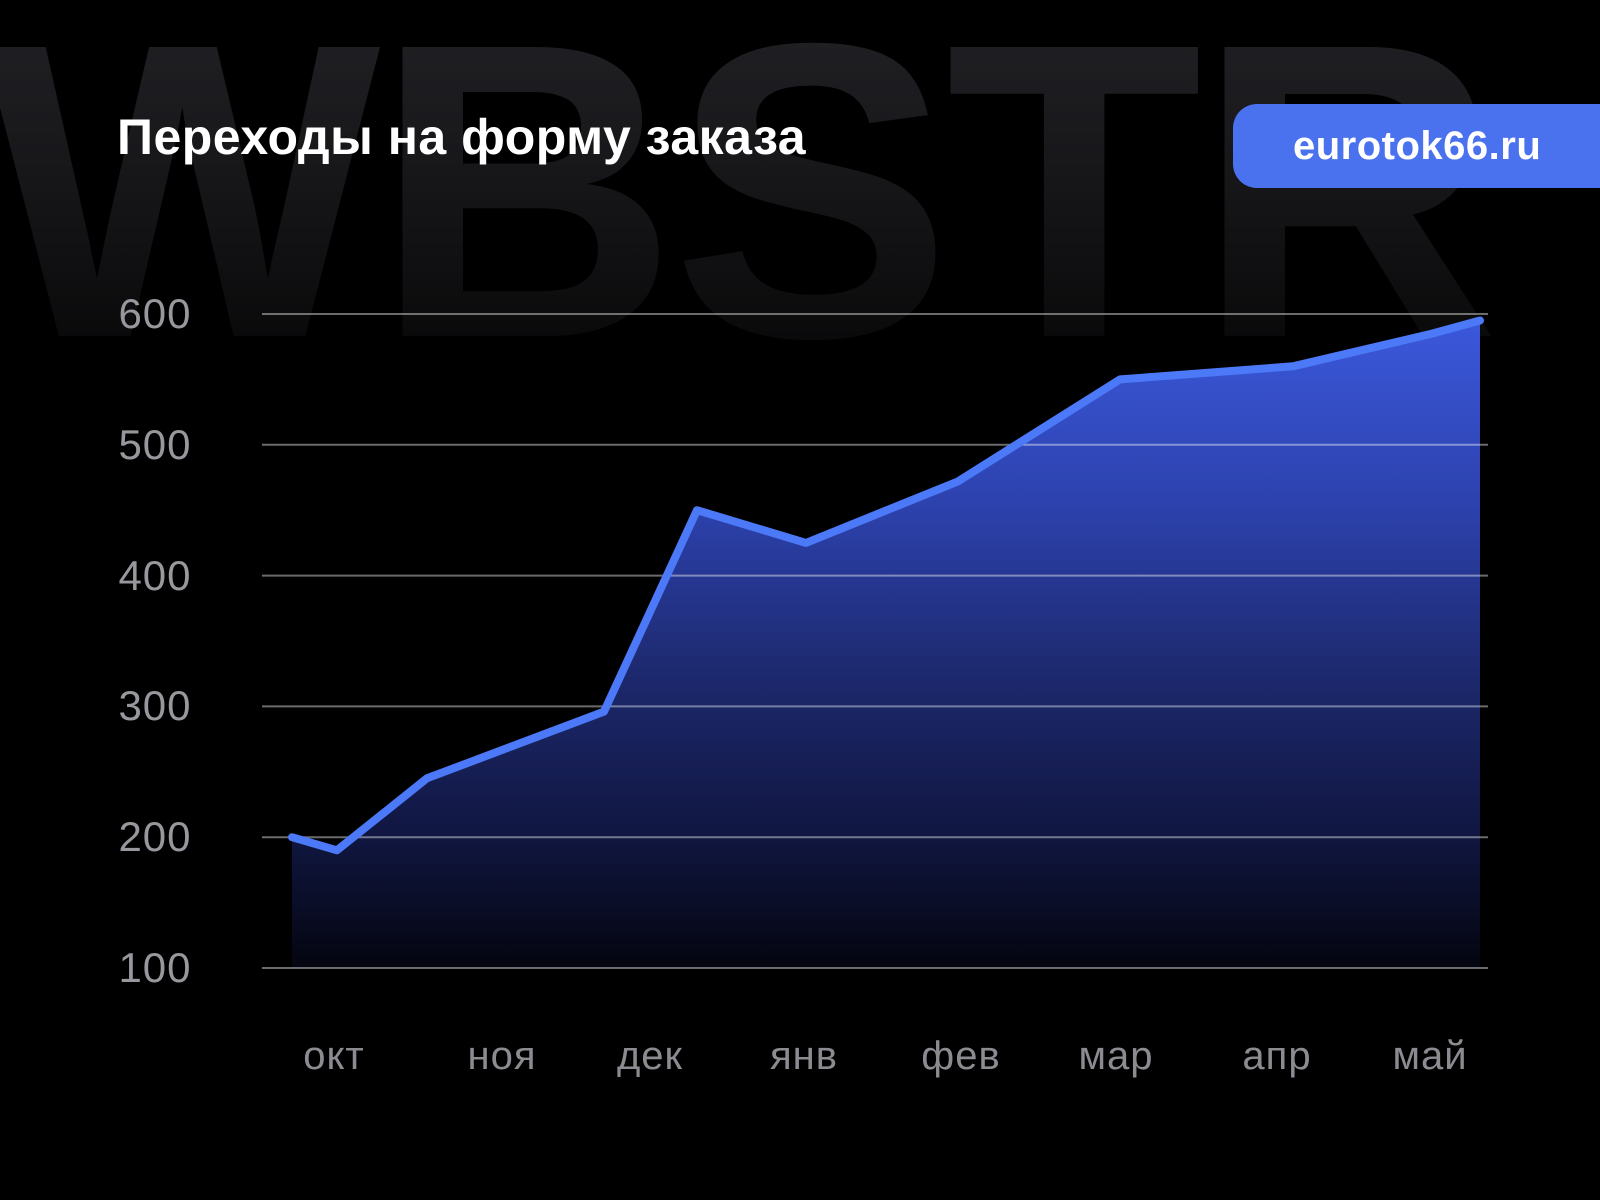 The height and width of the screenshot is (1200, 1600). What do you see at coordinates (1430, 1056) in the screenshot?
I see `x-tick-label: май` at bounding box center [1430, 1056].